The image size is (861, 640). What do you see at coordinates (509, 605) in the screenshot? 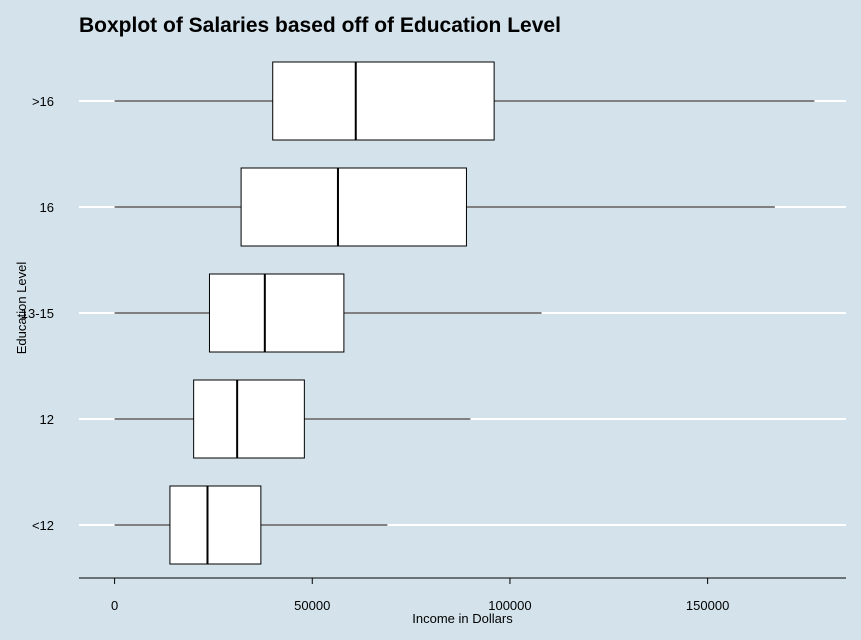
I see `x-tick-label: 100000` at bounding box center [509, 605].